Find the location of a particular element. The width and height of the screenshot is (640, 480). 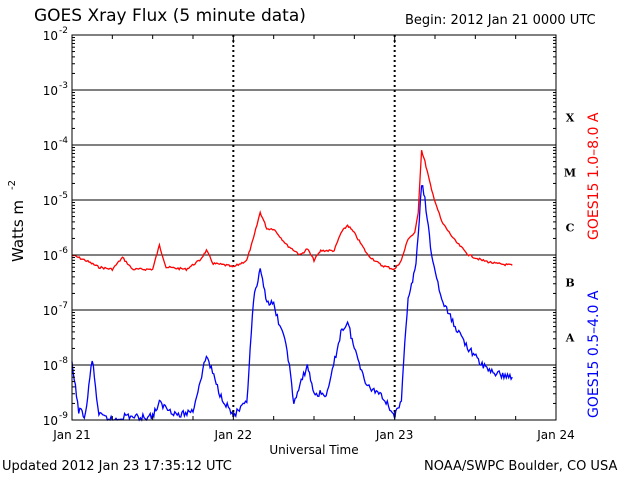

y-tick-exponent: -2 is located at coordinates (63, 31).